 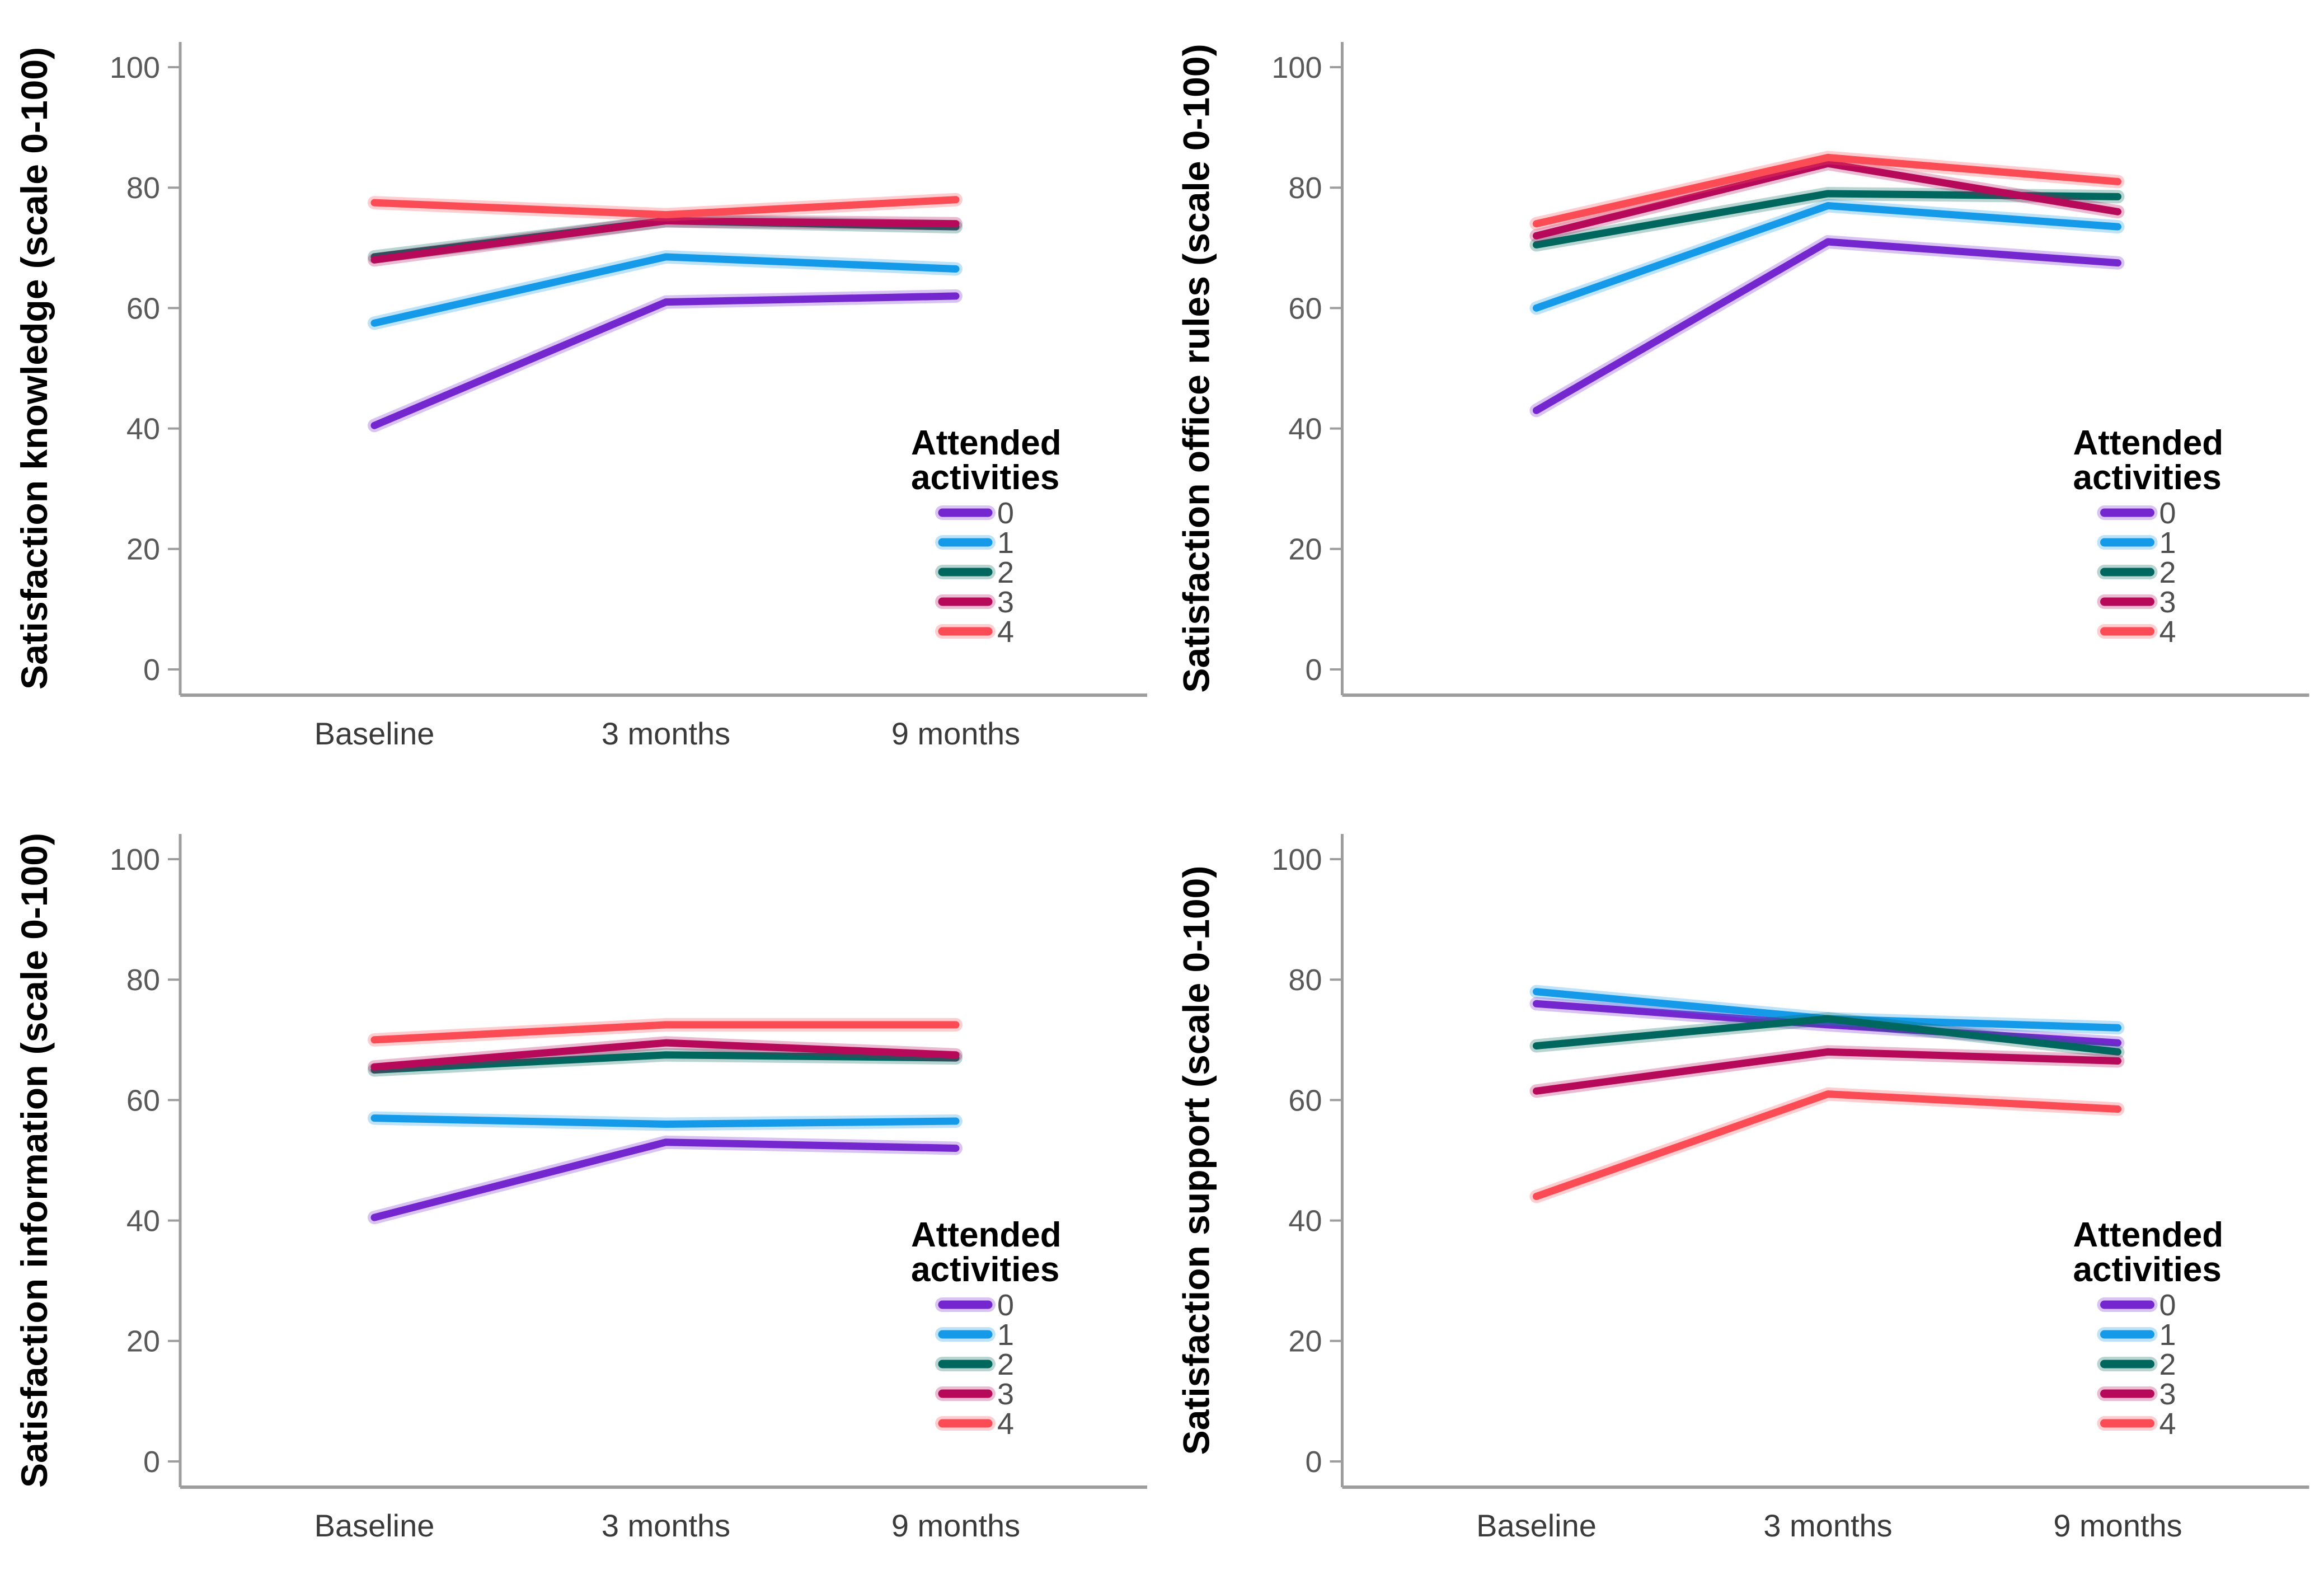 I want to click on y-axis-title: Satisfaction information (scale 0-100), so click(x=34, y=1160).